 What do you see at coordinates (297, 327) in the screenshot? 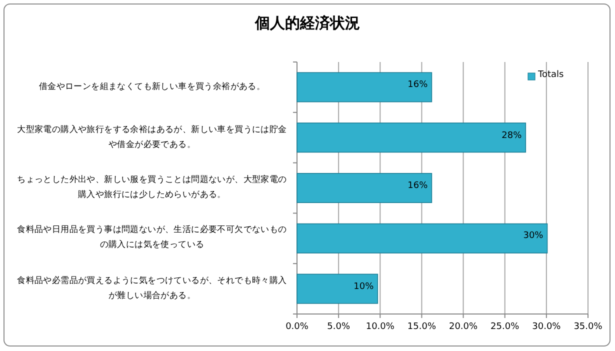
I see `x-tick-label: 0.0%` at bounding box center [297, 327].